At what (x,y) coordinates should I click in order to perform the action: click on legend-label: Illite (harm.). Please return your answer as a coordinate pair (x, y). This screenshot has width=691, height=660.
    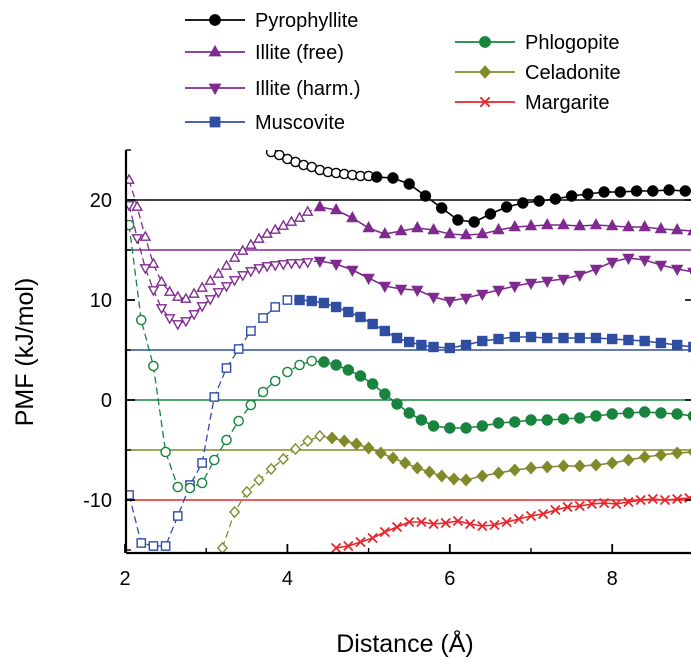
    Looking at the image, I should click on (308, 89).